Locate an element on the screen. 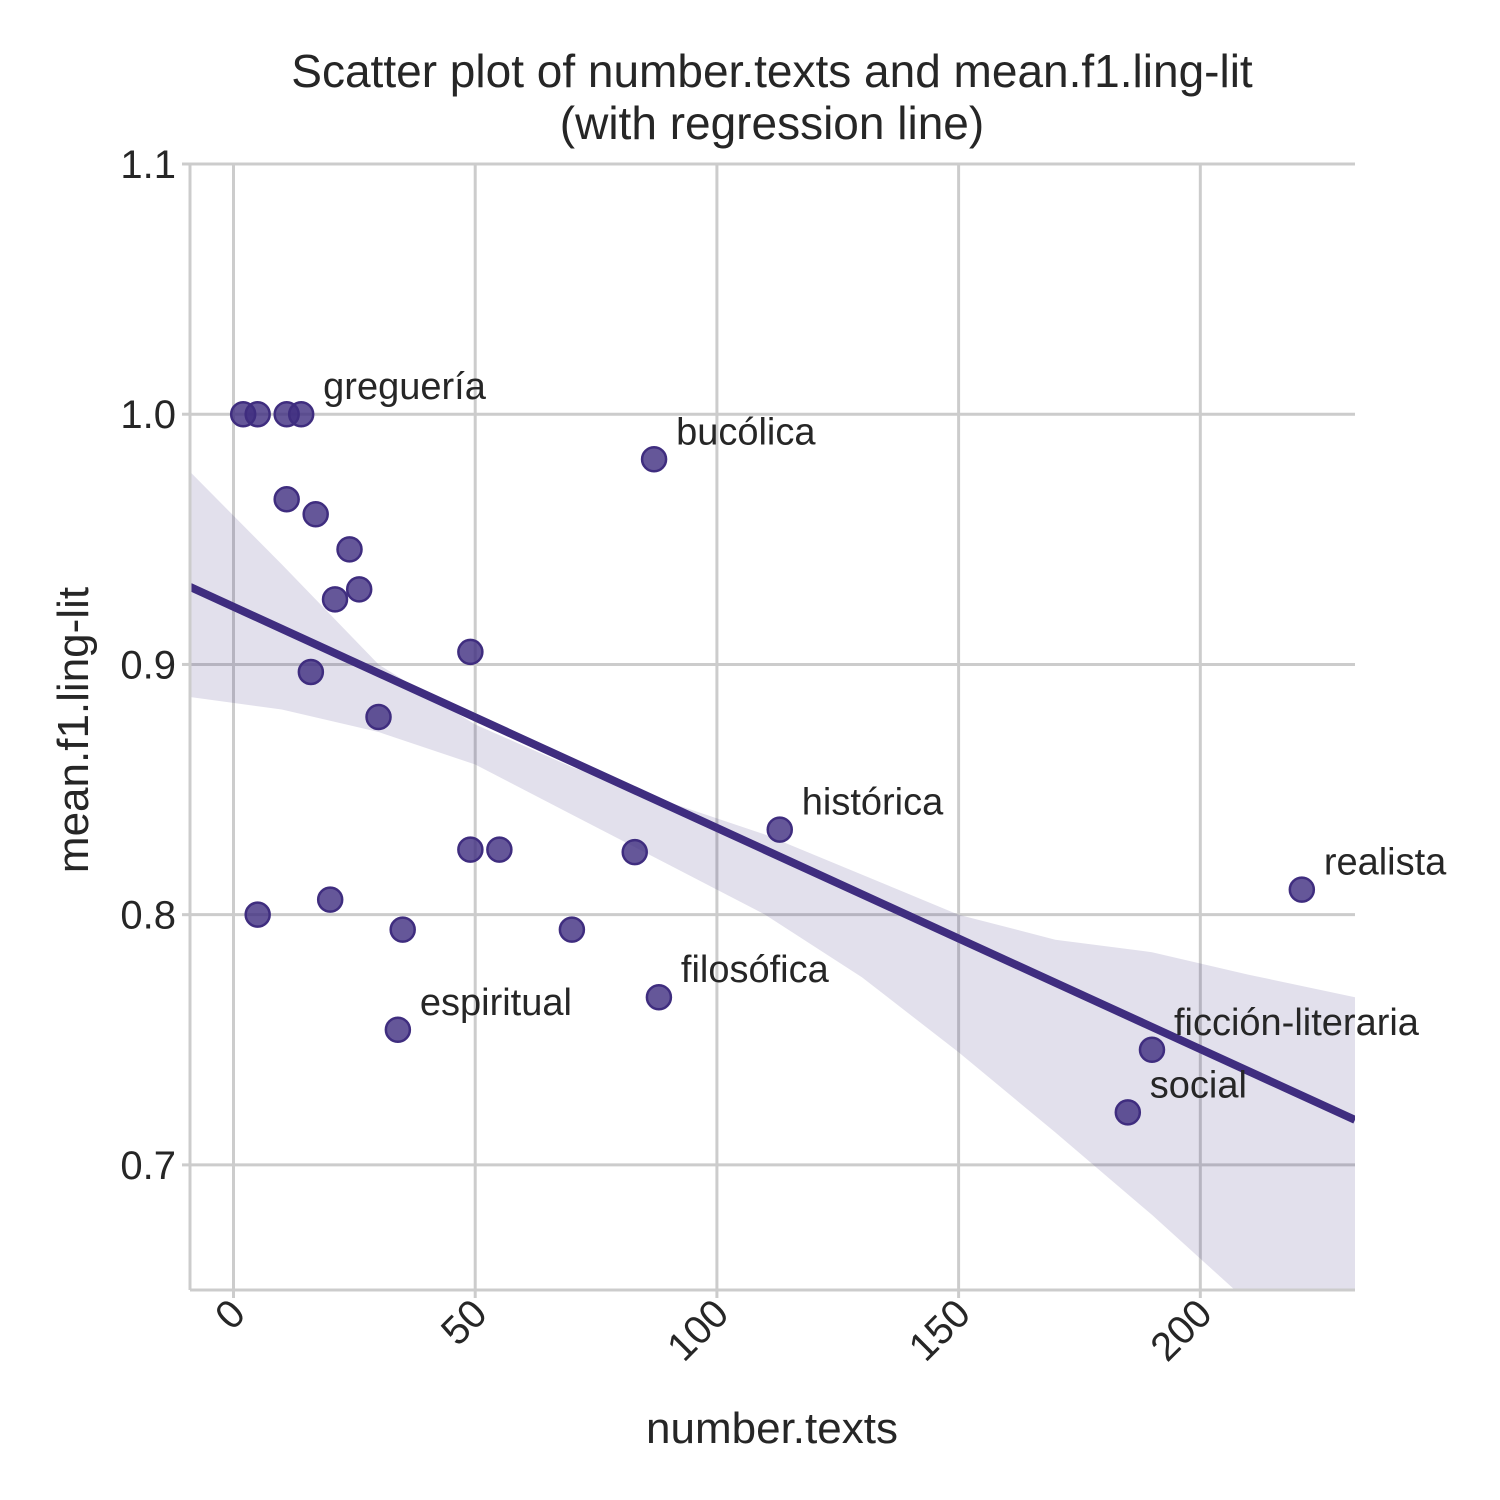 This screenshot has height=1500, width=1500. y-tick-label-2: 0.9 is located at coordinates (148, 665).